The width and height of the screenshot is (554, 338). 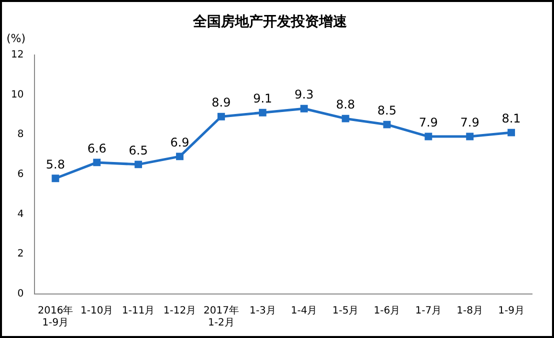 What do you see at coordinates (20, 134) in the screenshot?
I see `y-tick-label: 8` at bounding box center [20, 134].